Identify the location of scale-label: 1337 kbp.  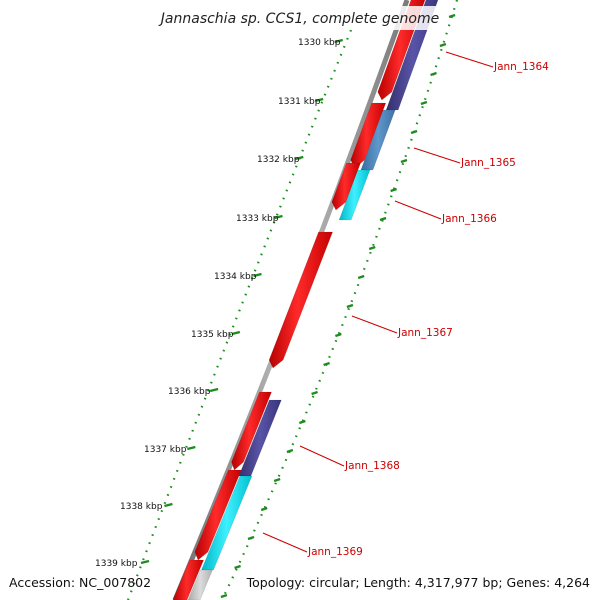
(165, 450).